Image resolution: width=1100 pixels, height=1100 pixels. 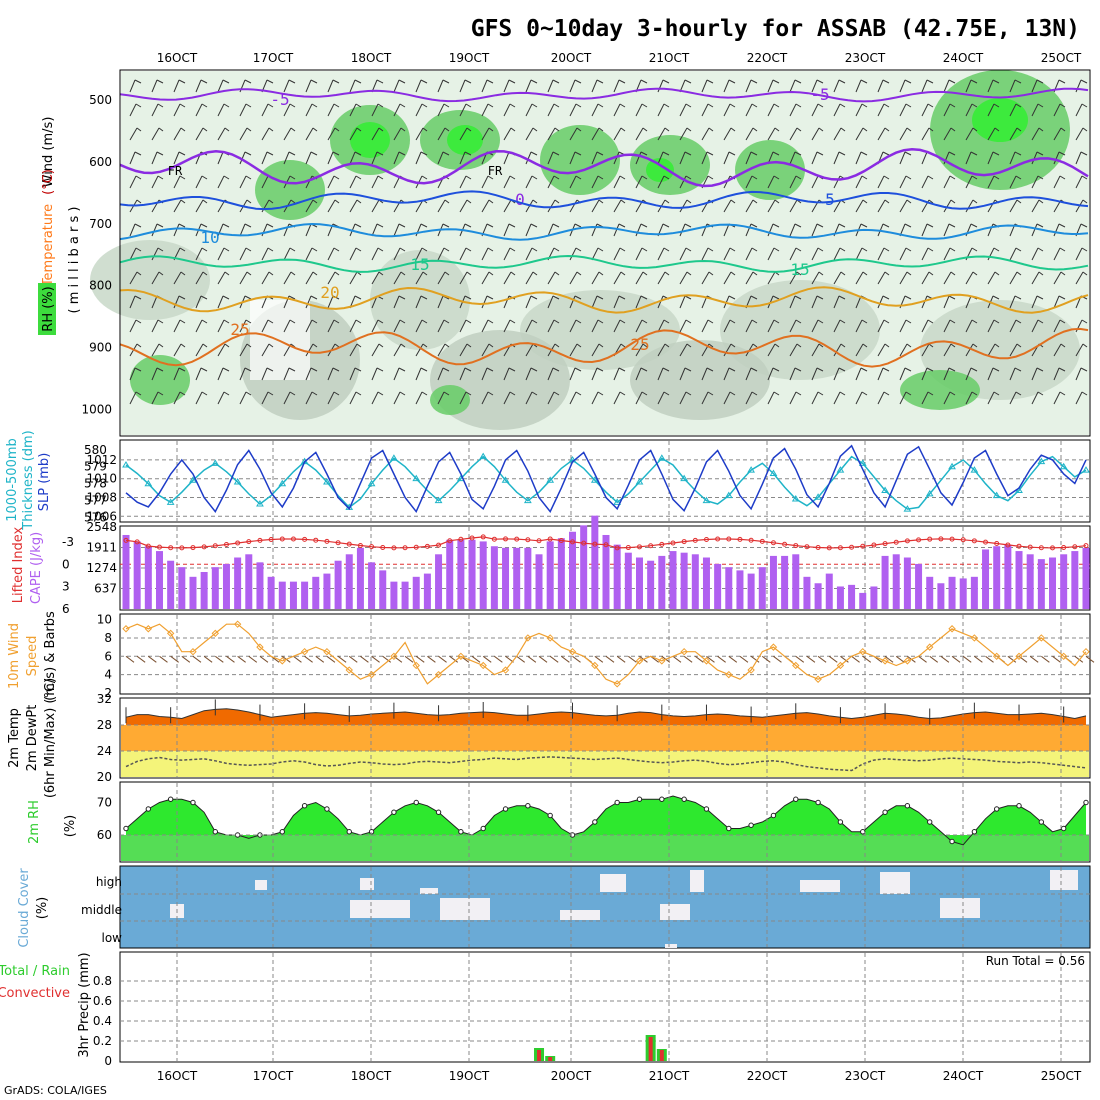 What do you see at coordinates (68, 542) in the screenshot?
I see `li-tick: -3` at bounding box center [68, 542].